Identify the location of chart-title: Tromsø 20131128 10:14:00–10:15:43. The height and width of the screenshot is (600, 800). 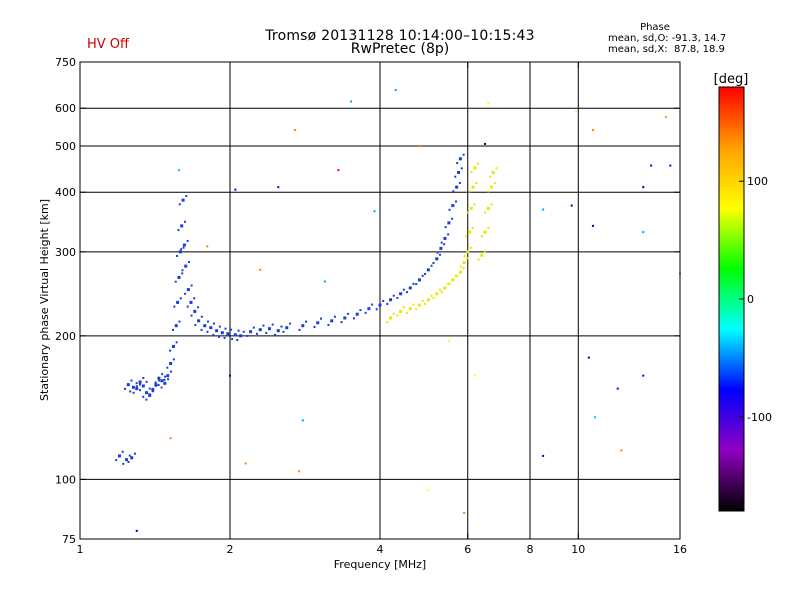
(400, 36).